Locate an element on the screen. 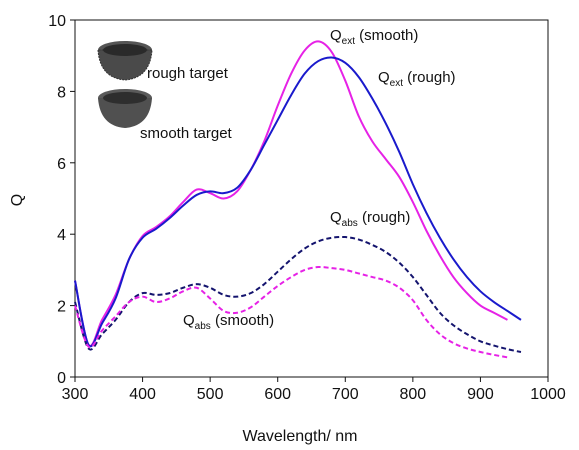 The image size is (579, 450). y-tick-label: 0 is located at coordinates (61, 378).